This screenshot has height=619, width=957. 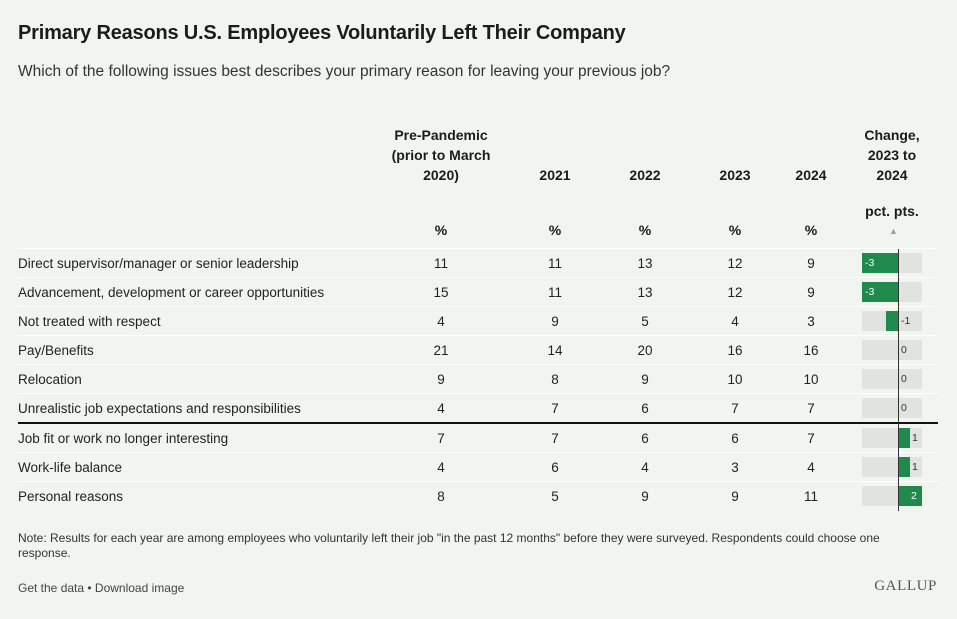 I want to click on group-divider, so click(x=478, y=423).